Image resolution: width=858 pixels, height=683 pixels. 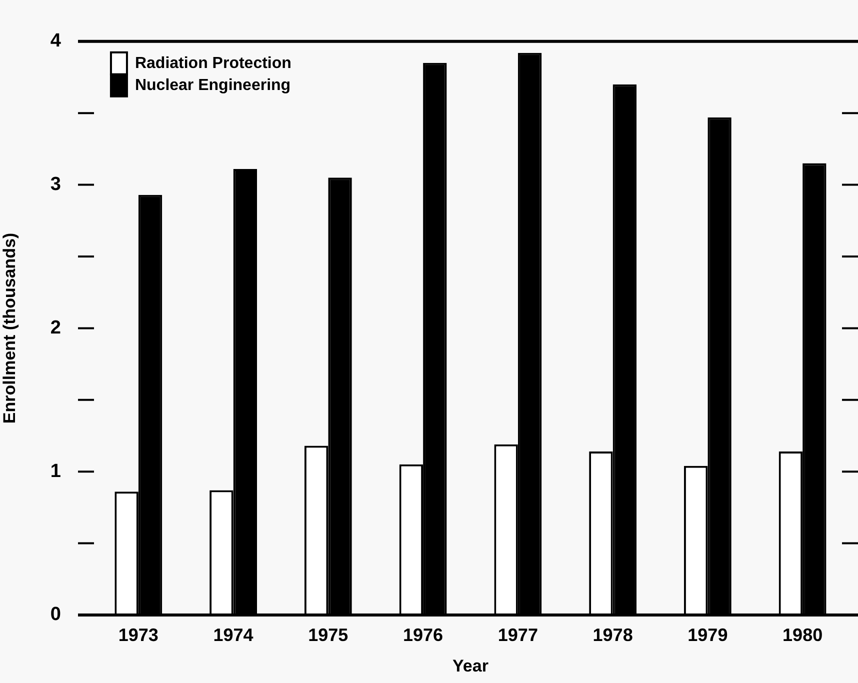 What do you see at coordinates (708, 634) in the screenshot?
I see `x-tick-label: 1979` at bounding box center [708, 634].